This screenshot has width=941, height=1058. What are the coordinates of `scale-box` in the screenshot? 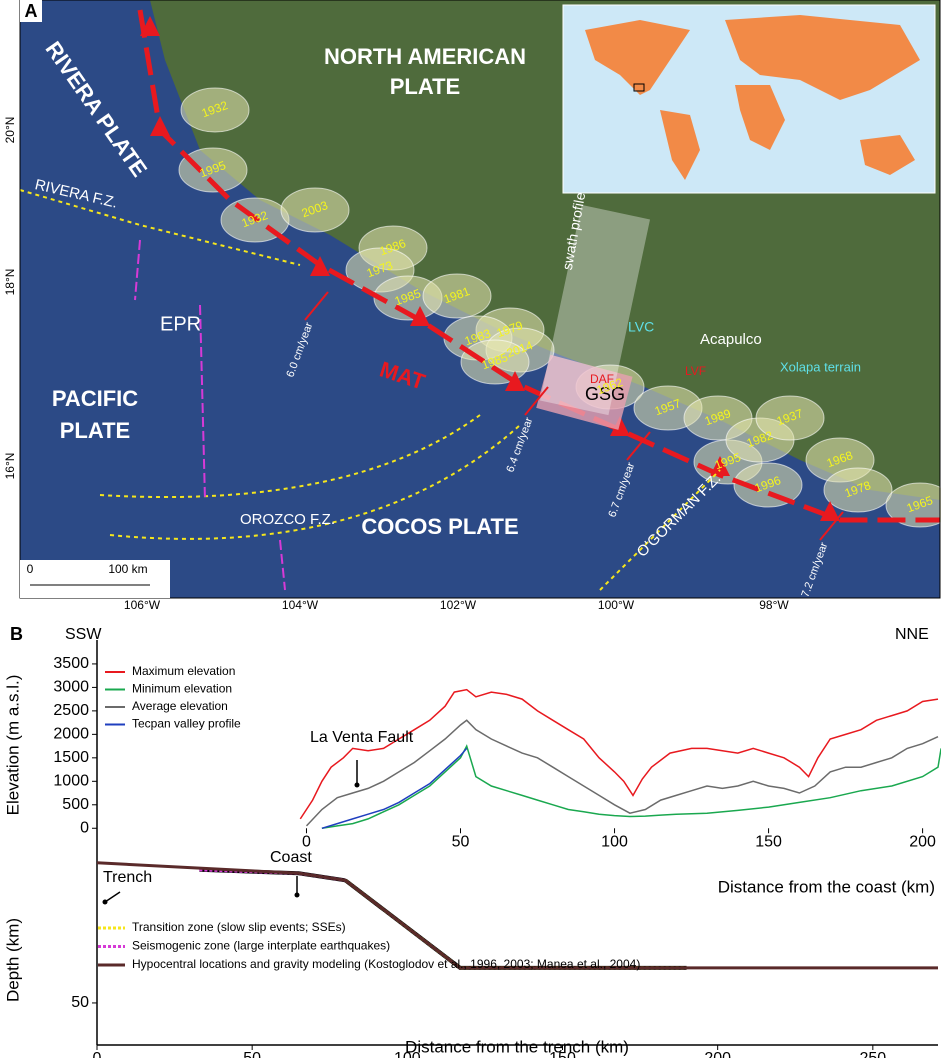 It's located at (95, 579).